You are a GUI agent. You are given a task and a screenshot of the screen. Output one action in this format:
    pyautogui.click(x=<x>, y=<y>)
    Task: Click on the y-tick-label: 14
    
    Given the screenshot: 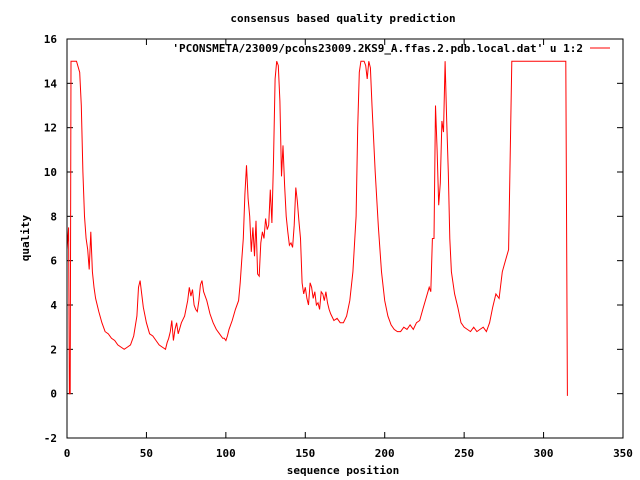 What is the action you would take?
    pyautogui.click(x=51, y=83)
    